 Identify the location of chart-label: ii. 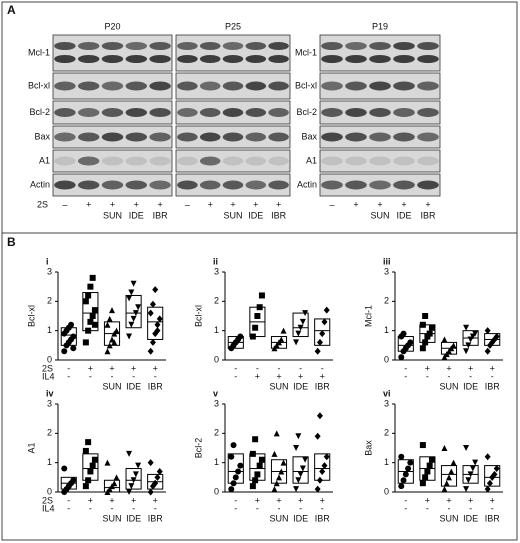
(215, 261).